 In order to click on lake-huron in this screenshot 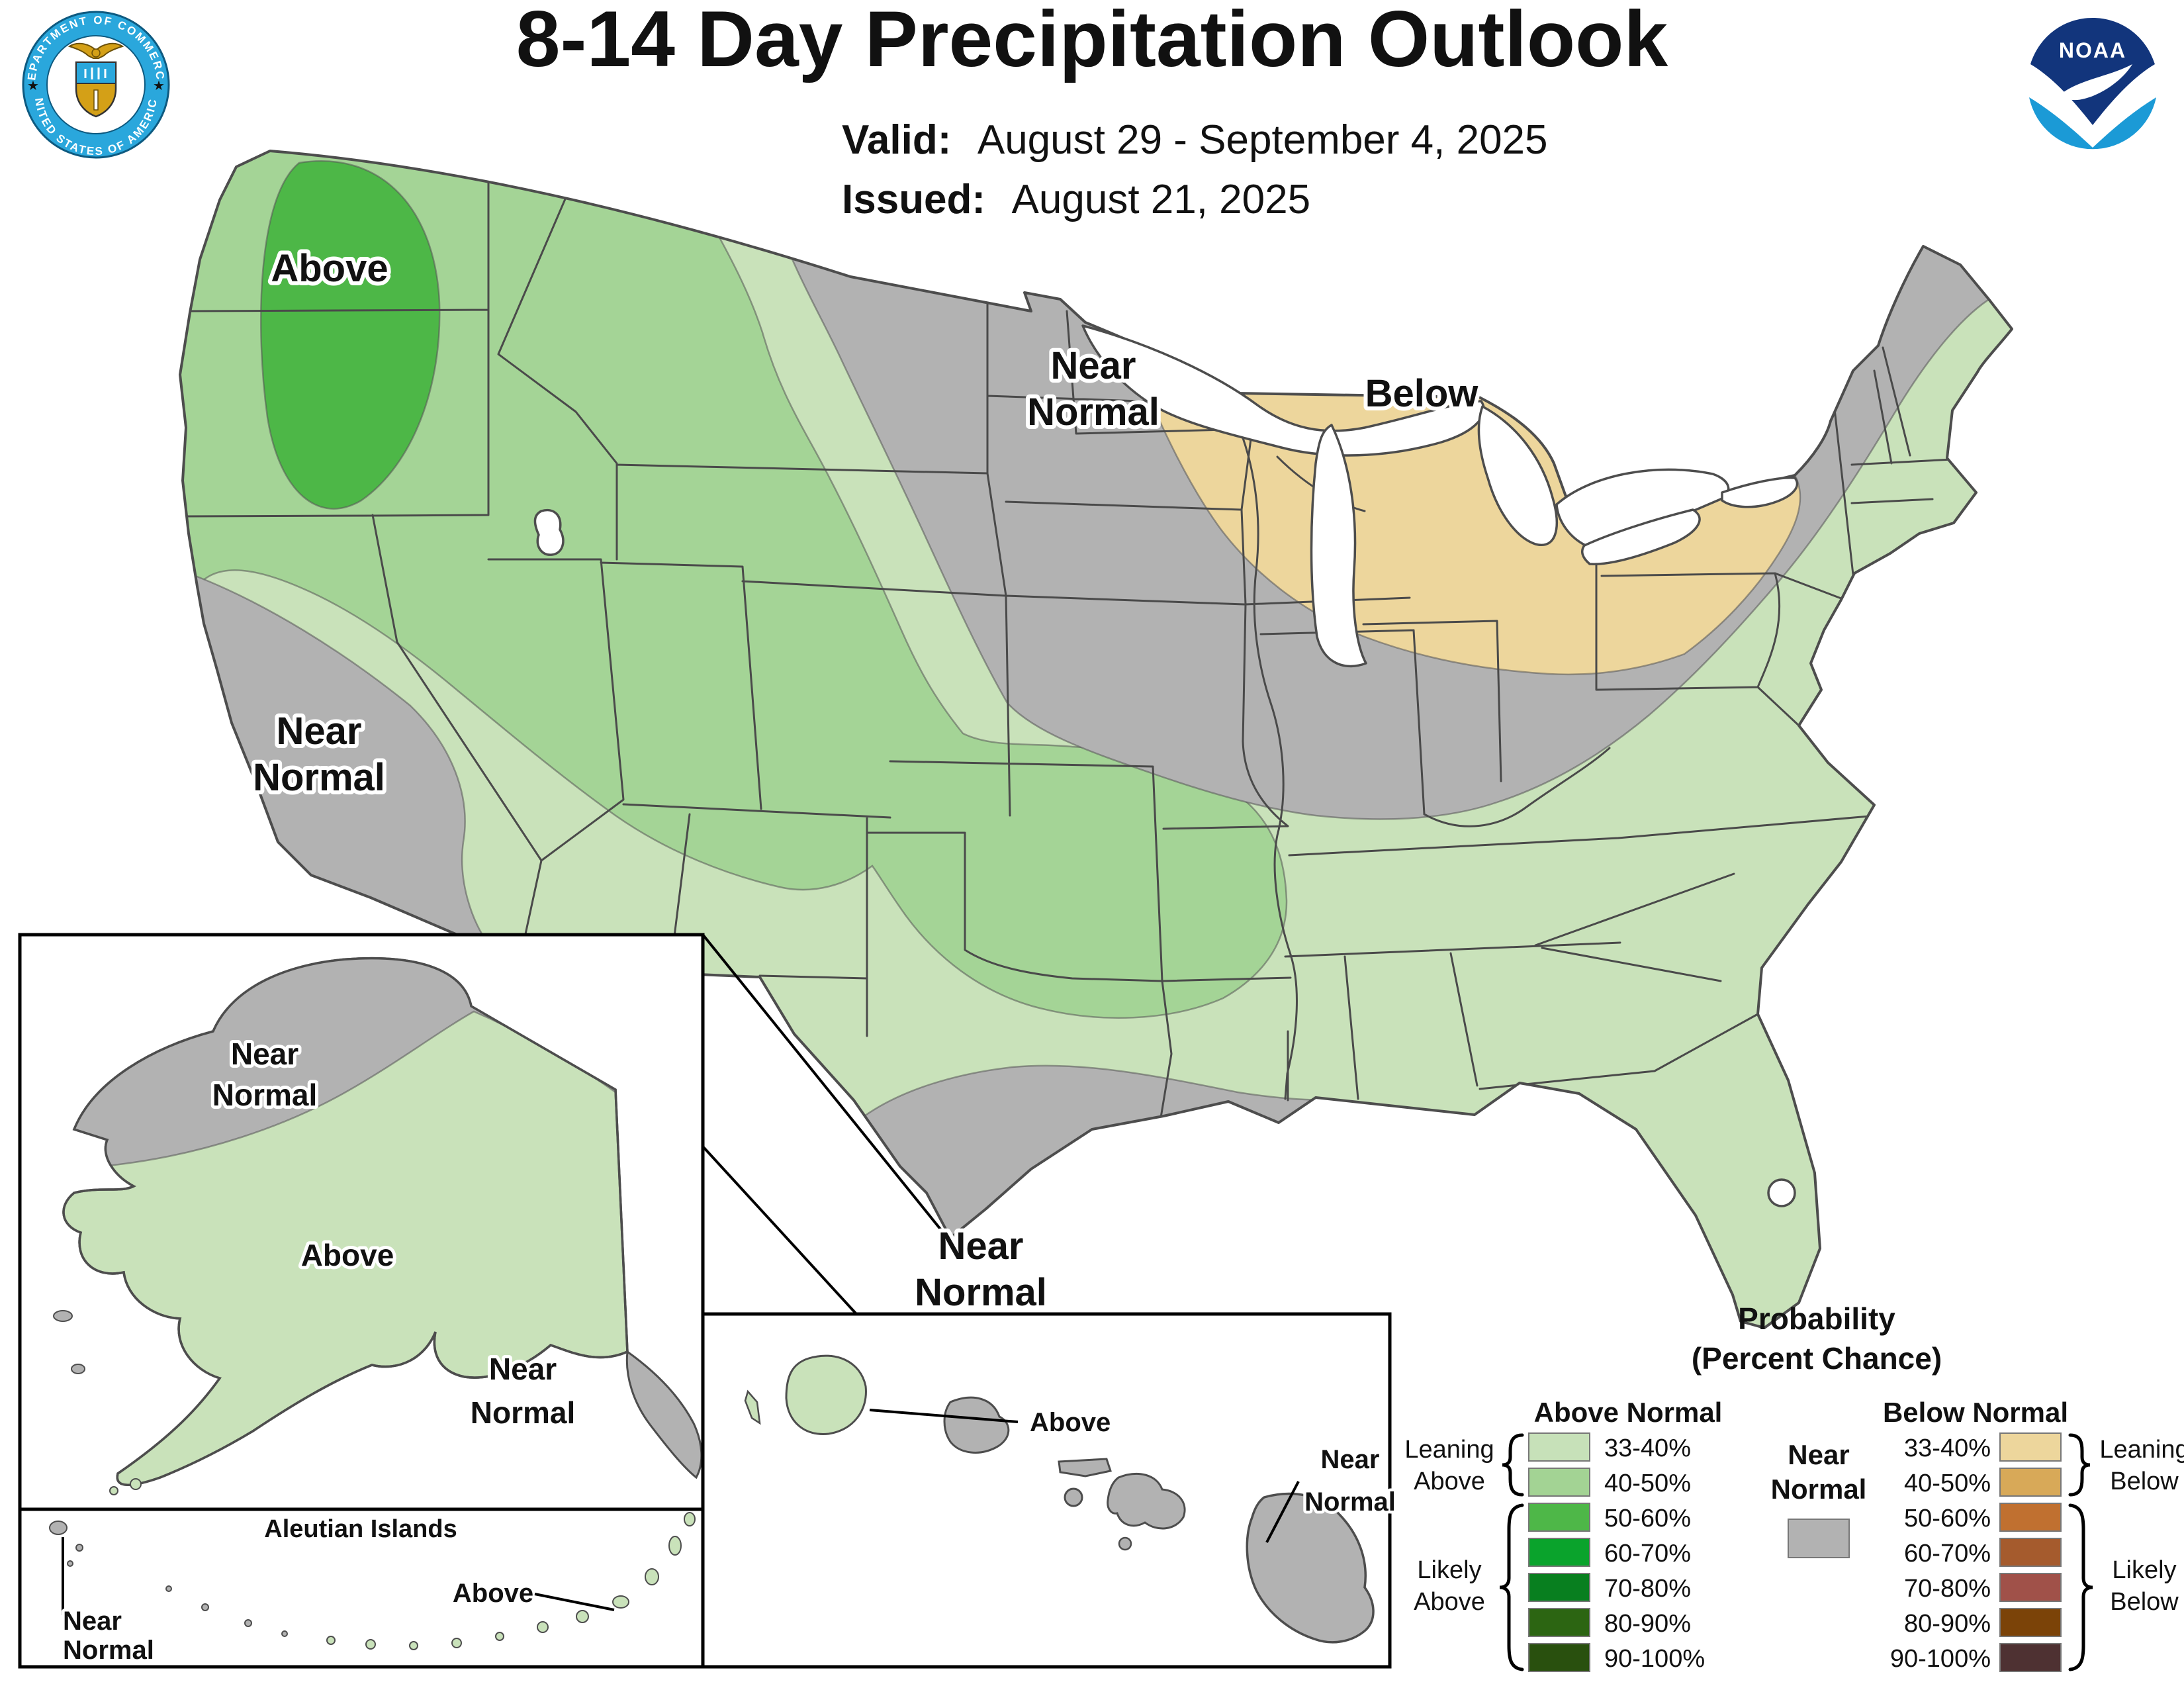, I will do `click(1517, 475)`.